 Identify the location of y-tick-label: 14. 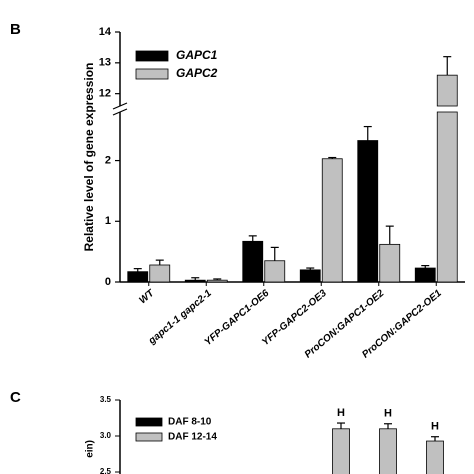
(105, 32).